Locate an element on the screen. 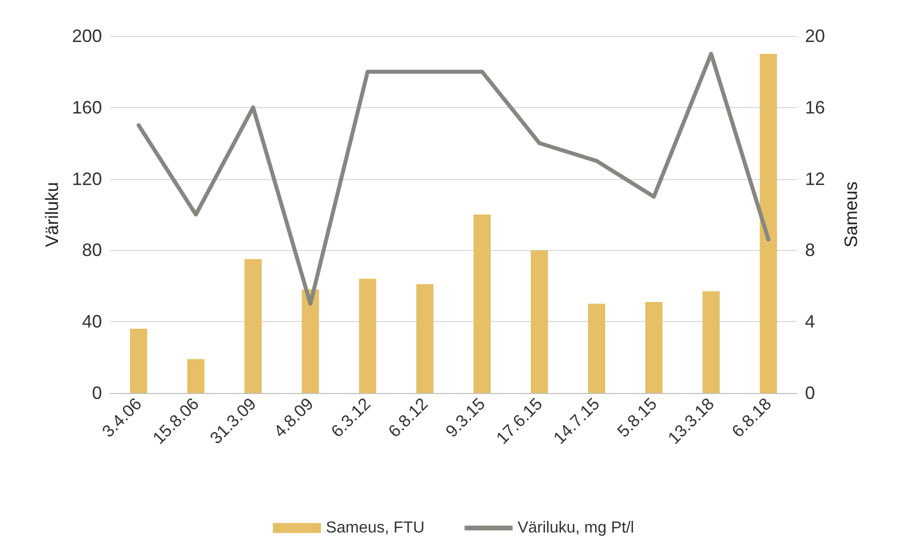 This screenshot has height=551, width=907. y-tick-label: 200 is located at coordinates (87, 36).